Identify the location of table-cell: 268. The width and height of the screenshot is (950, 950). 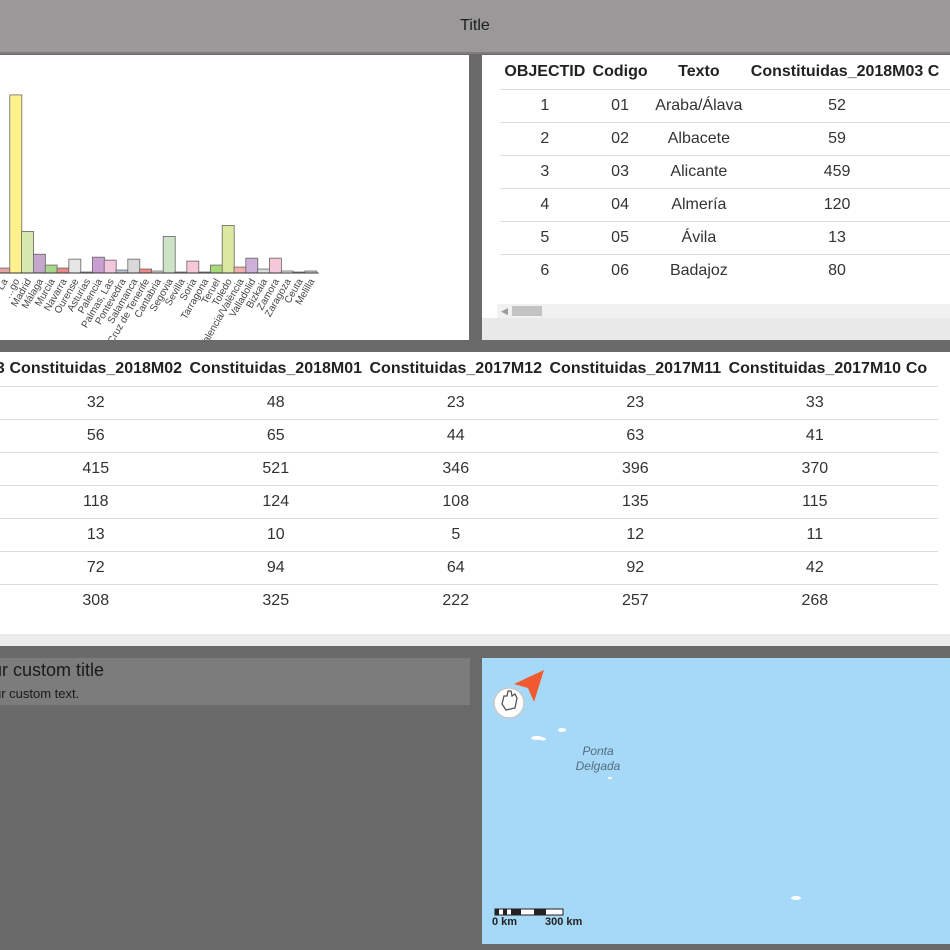
(815, 600).